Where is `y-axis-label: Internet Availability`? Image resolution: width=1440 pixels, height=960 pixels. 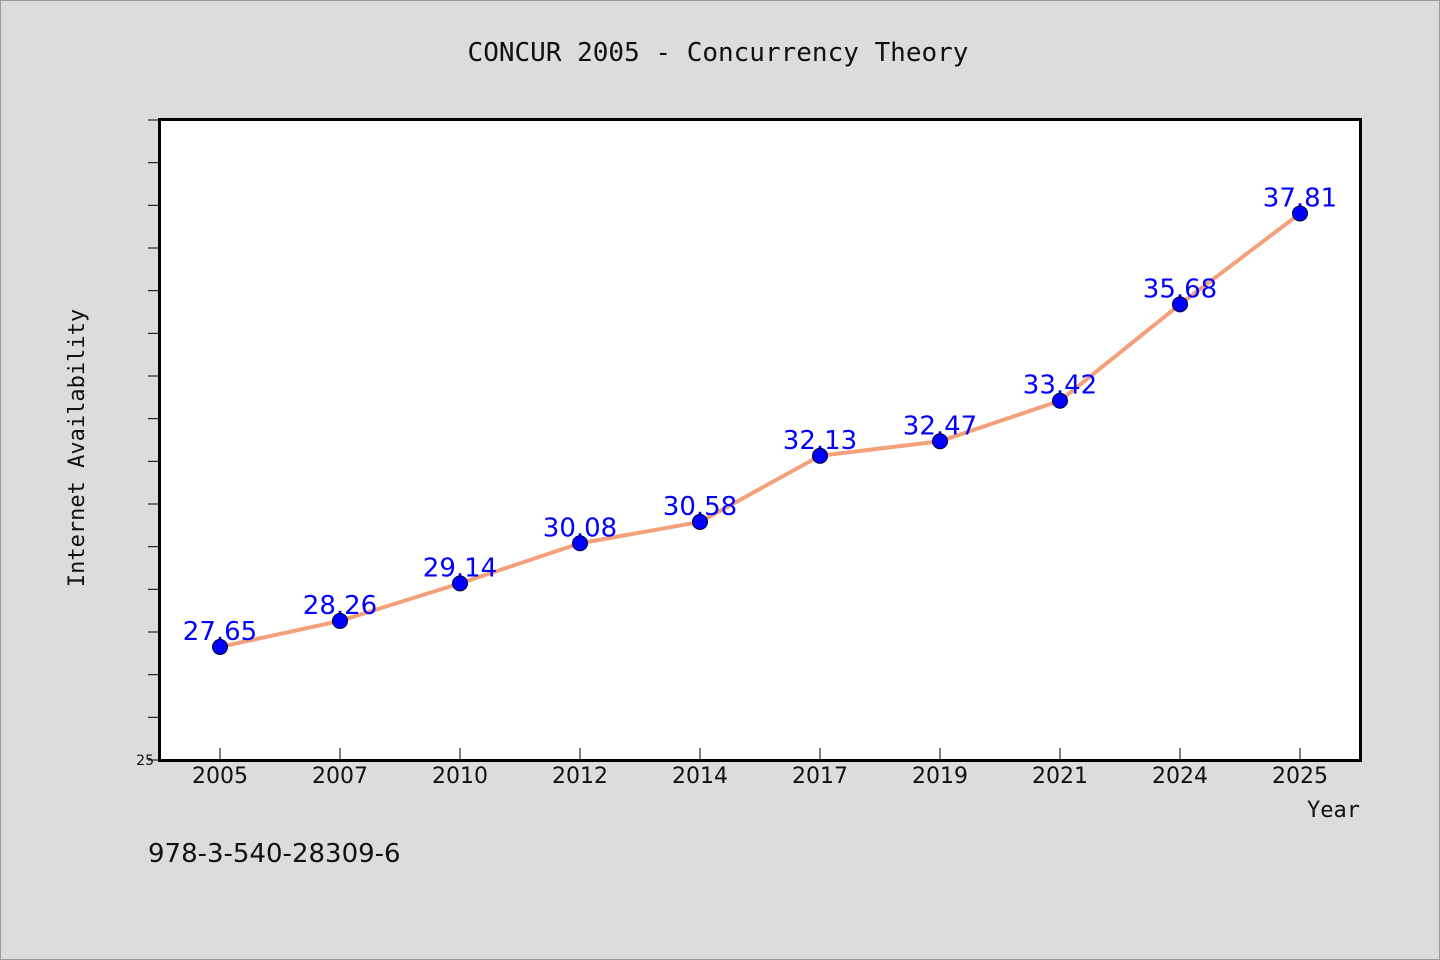
y-axis-label: Internet Availability is located at coordinates (77, 448).